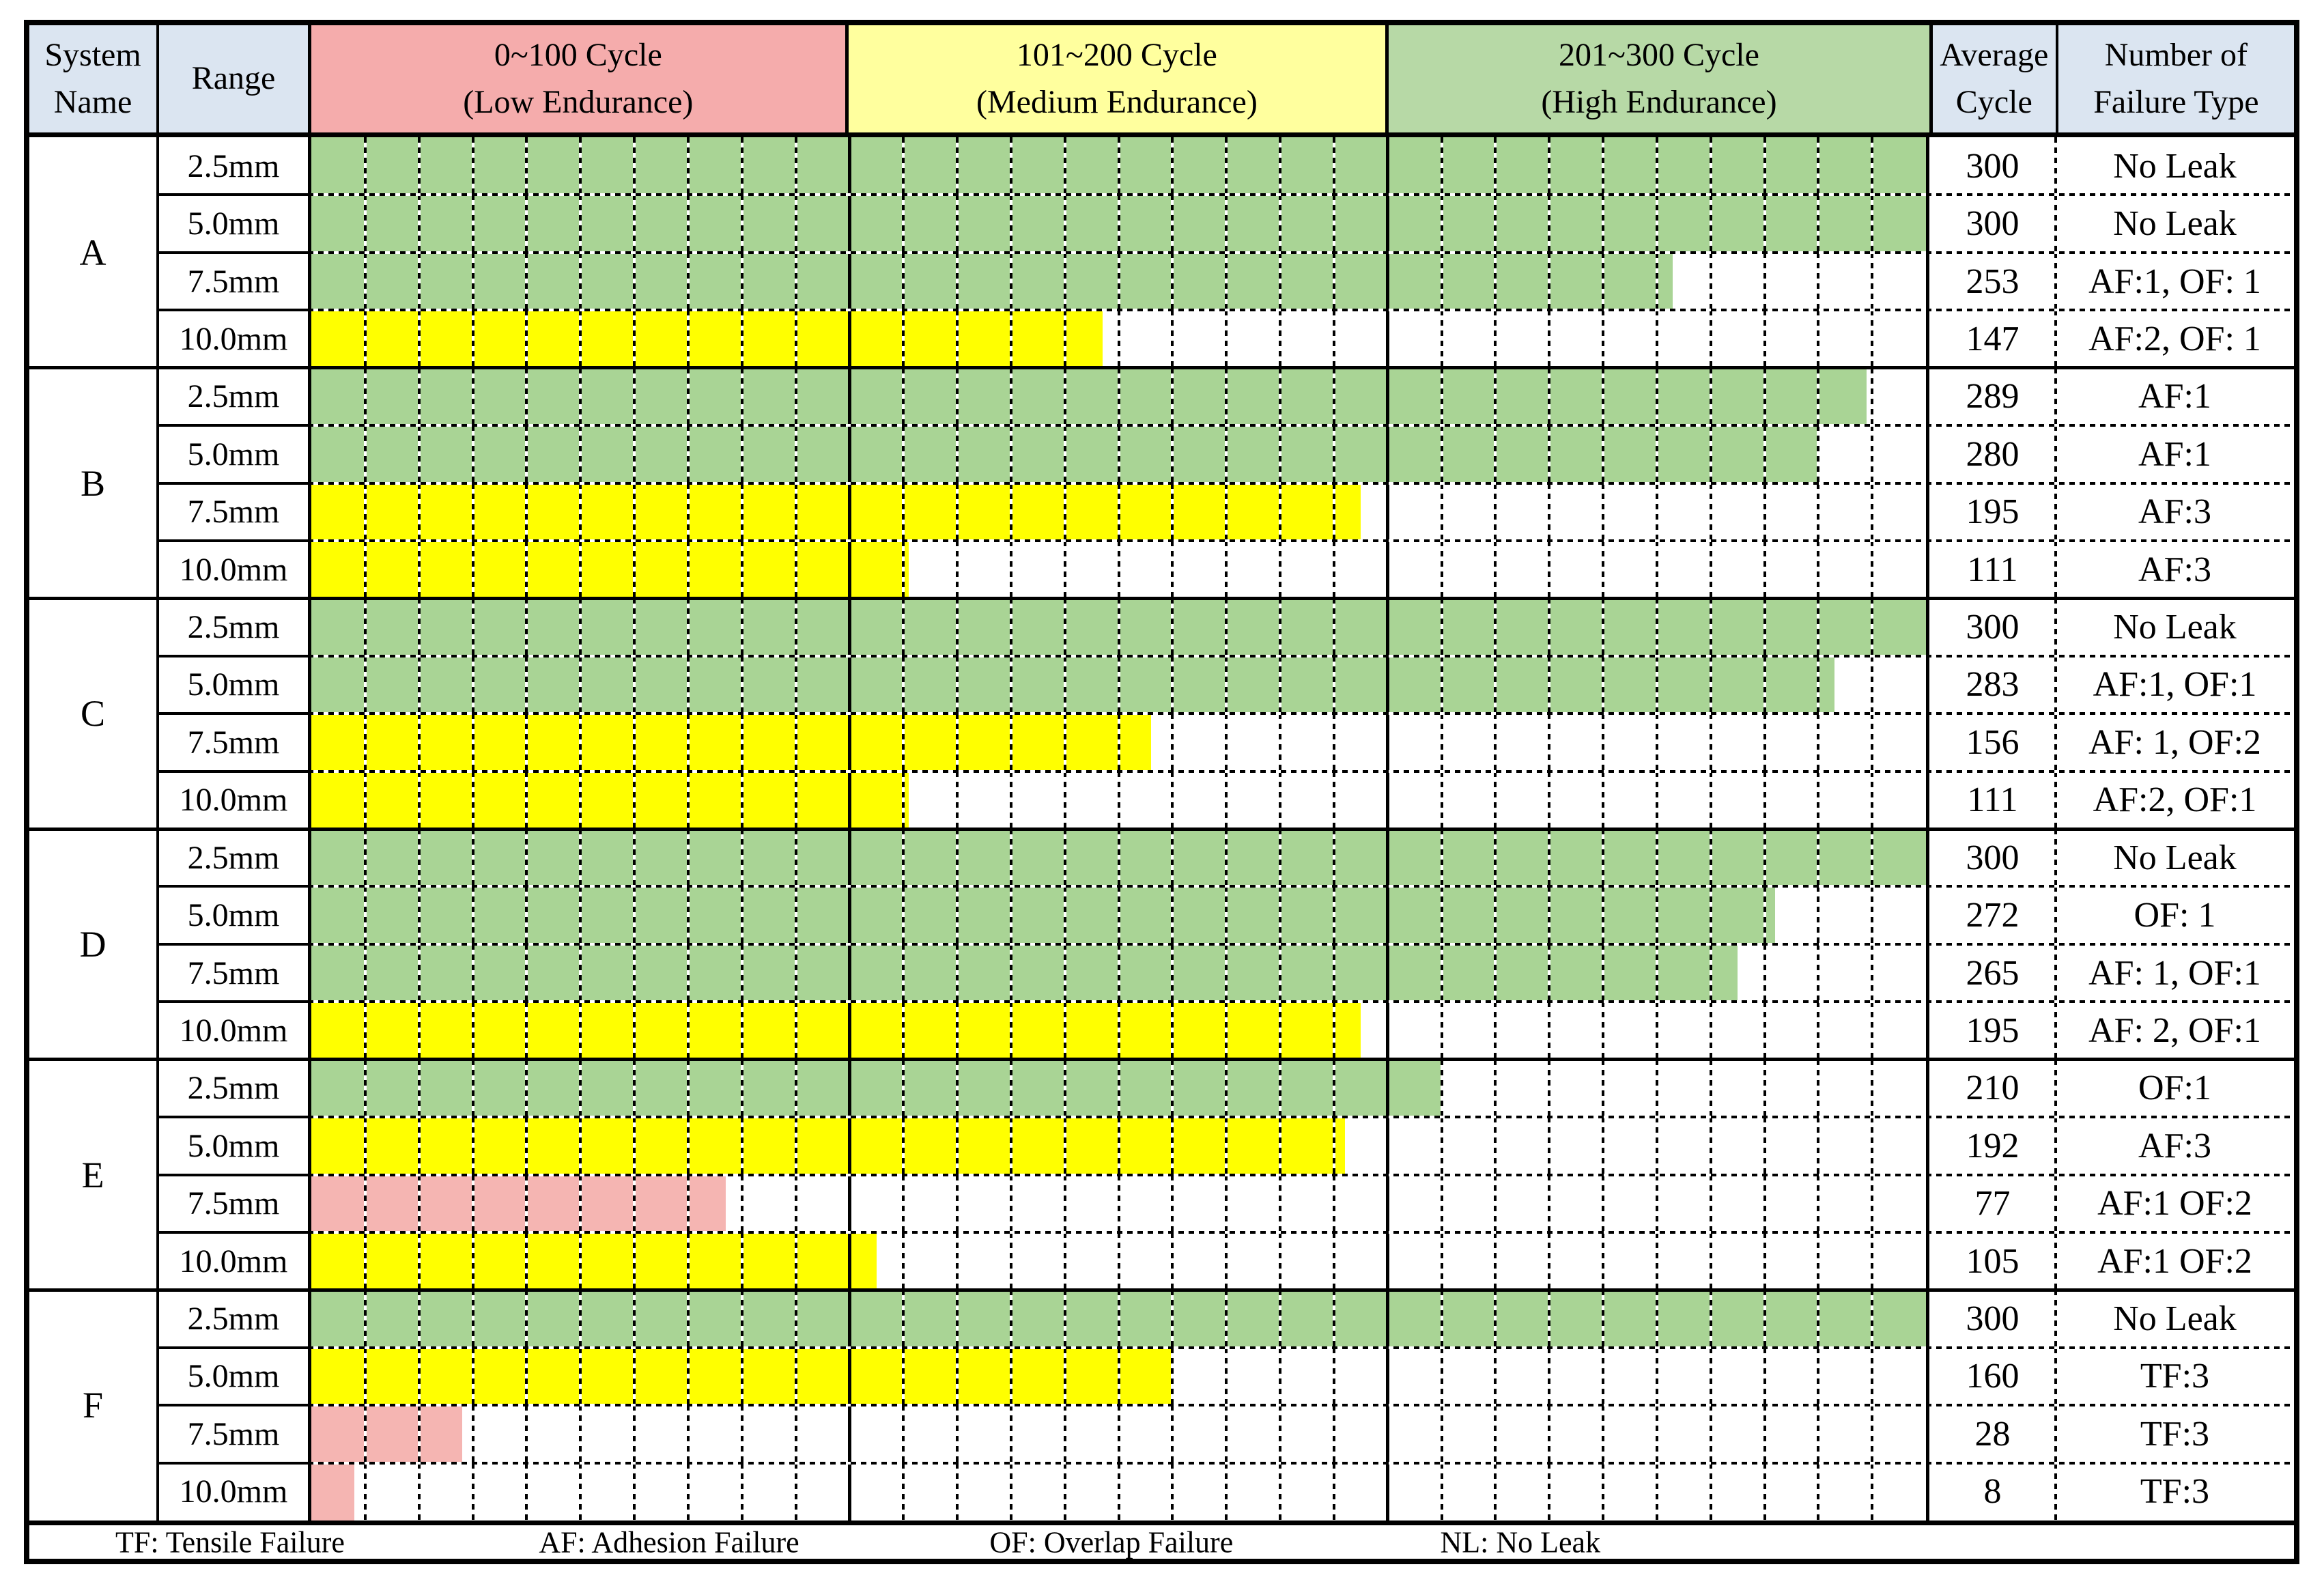  Describe the element at coordinates (1227, 1376) in the screenshot. I see `table-row: 5.0mm 160 TF:3` at that location.